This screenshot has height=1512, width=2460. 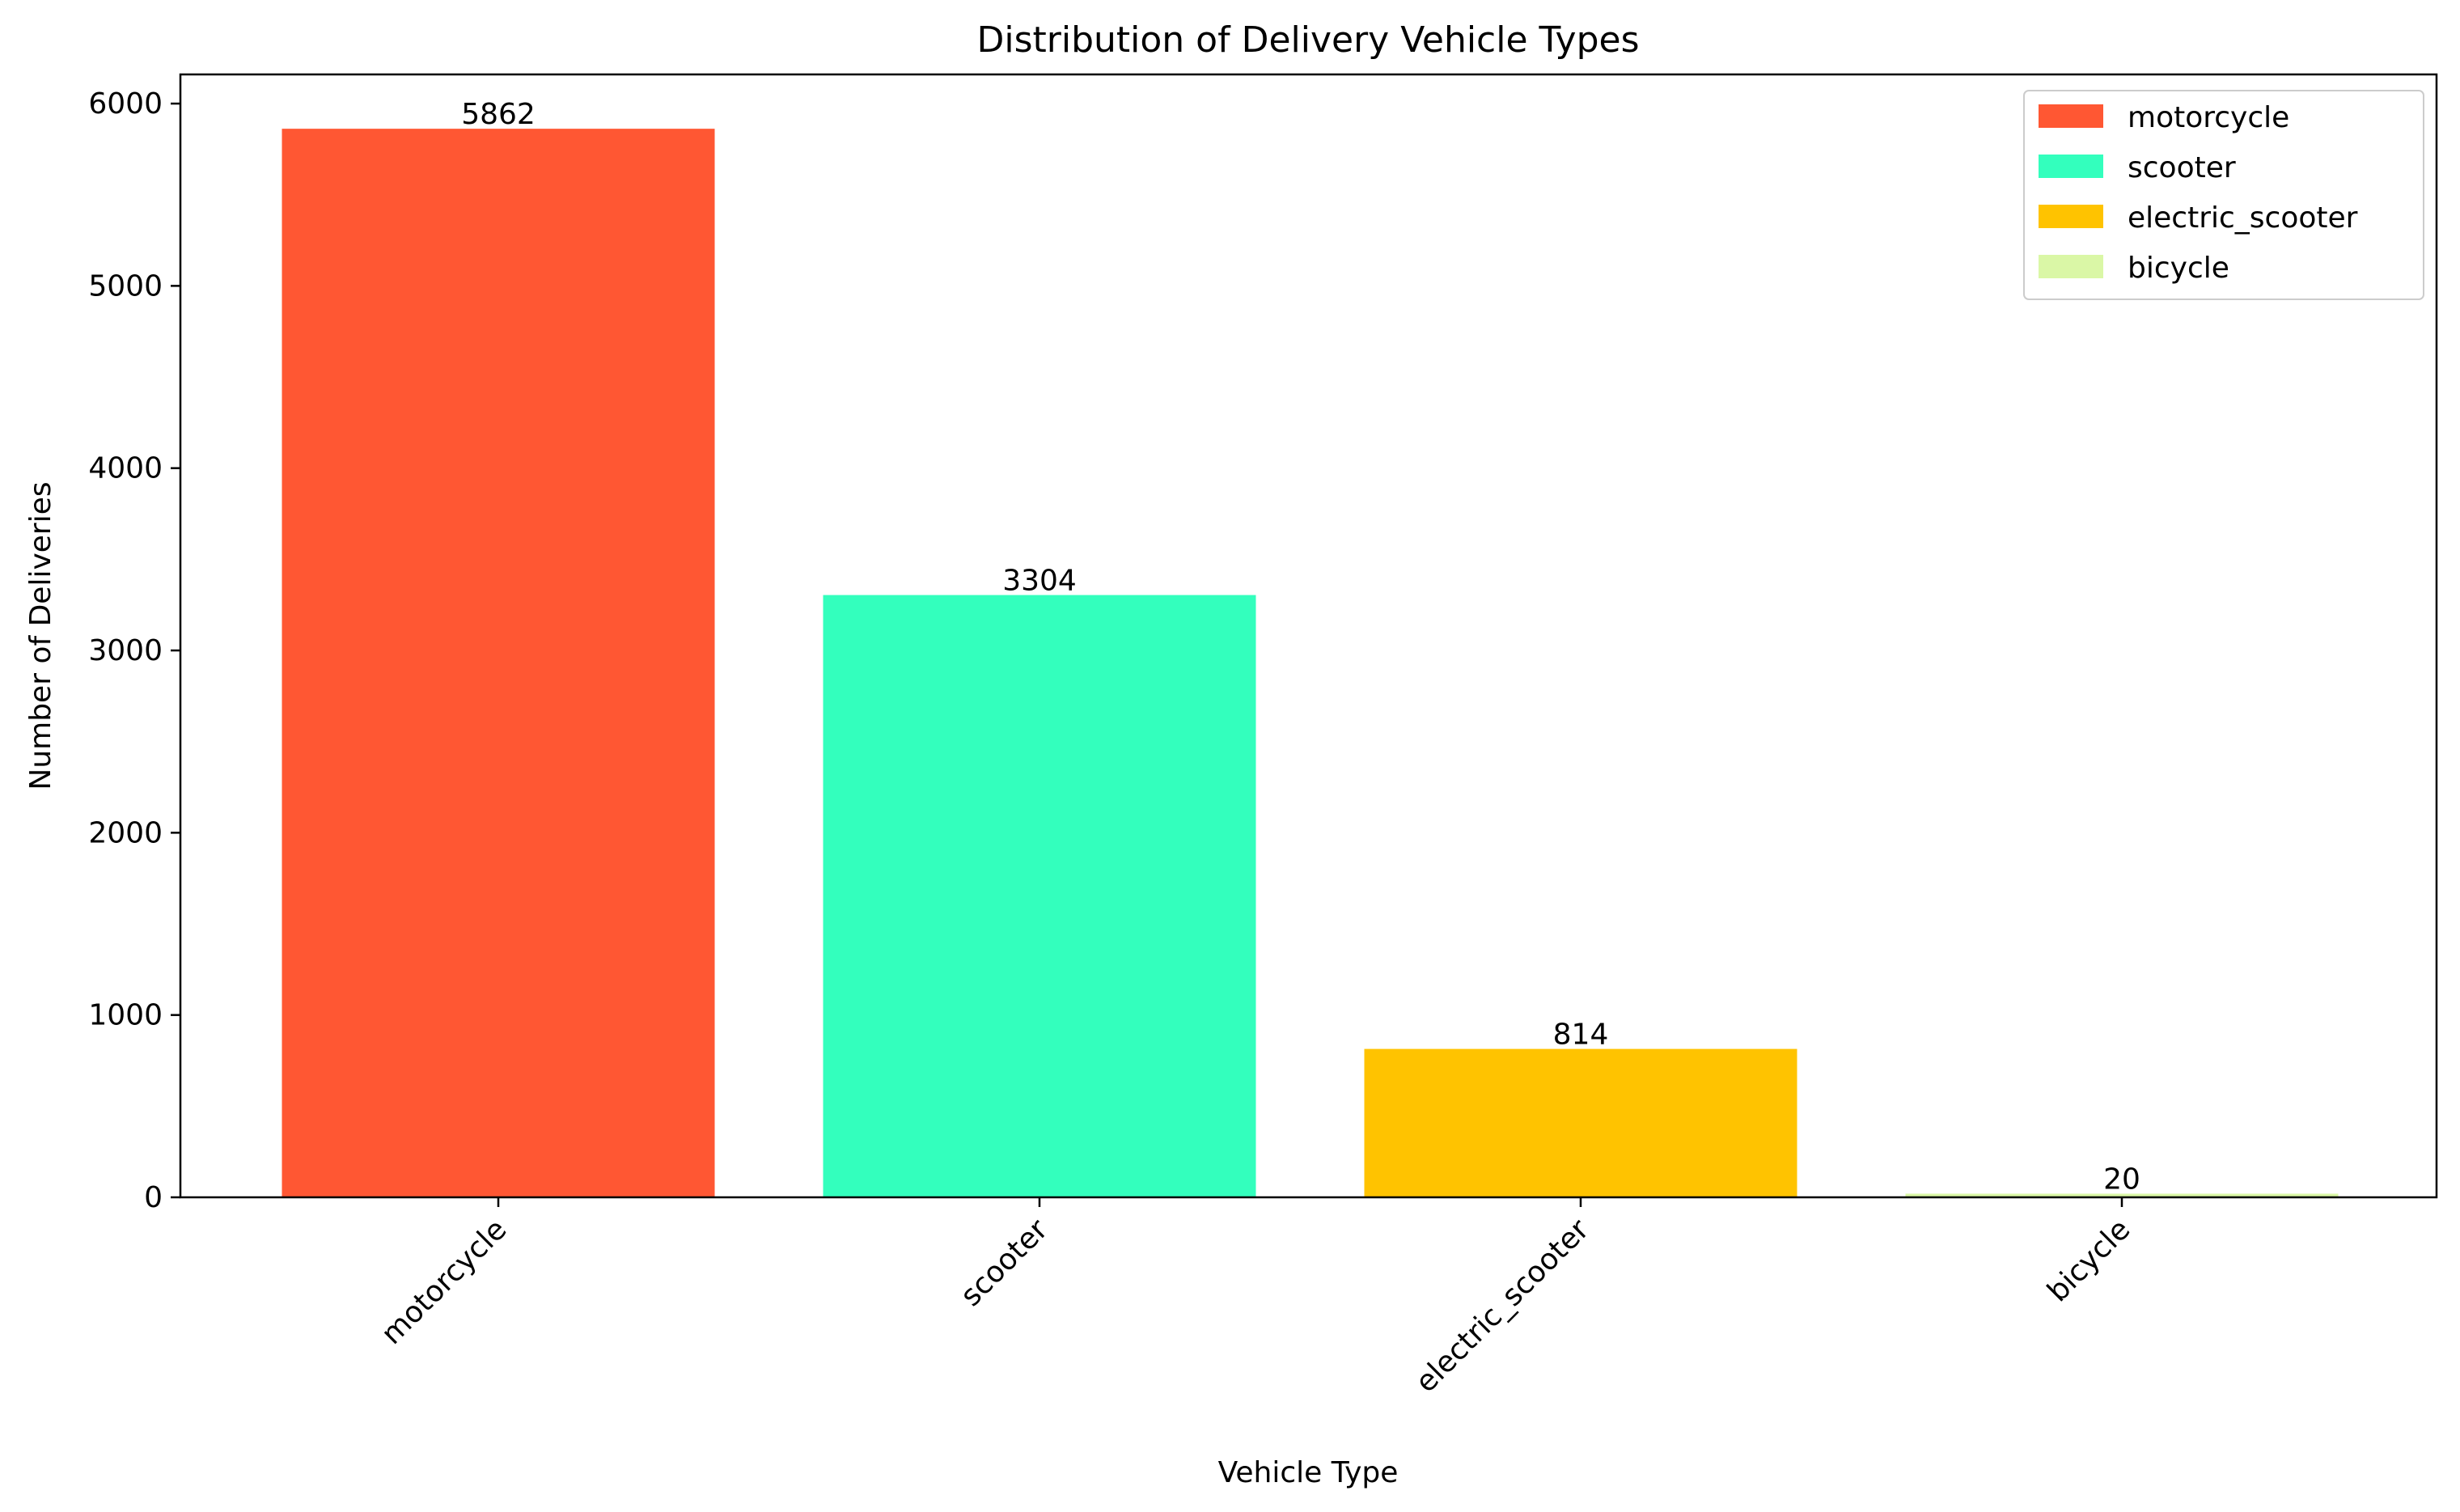 I want to click on y-tick-label: 6000, so click(x=125, y=104).